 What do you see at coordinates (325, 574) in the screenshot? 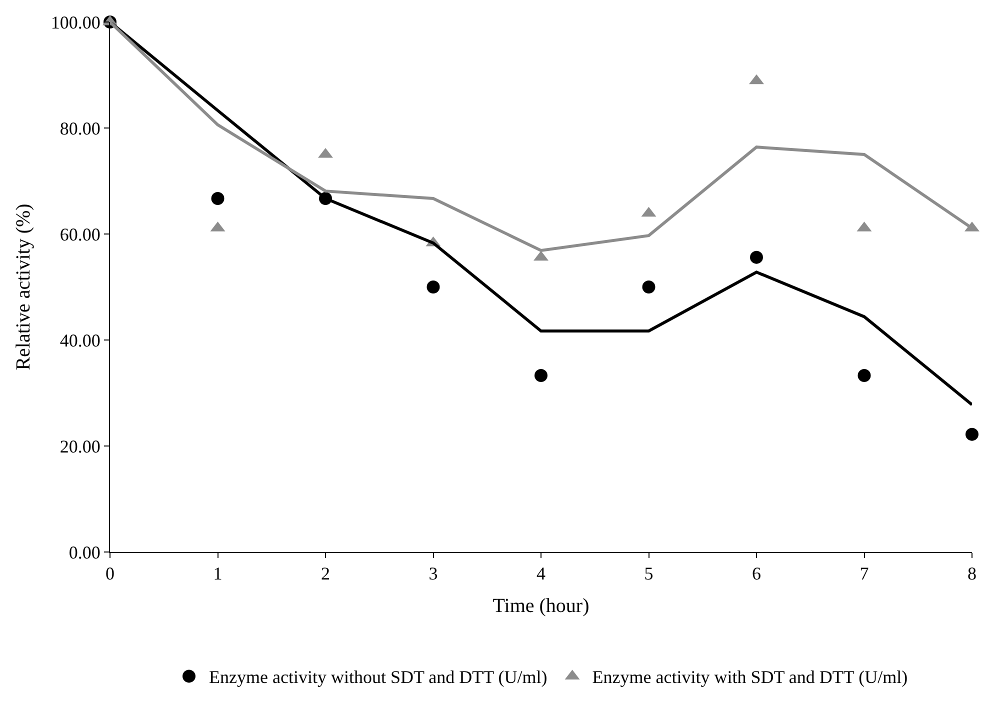
I see `x-tick-label: 2` at bounding box center [325, 574].